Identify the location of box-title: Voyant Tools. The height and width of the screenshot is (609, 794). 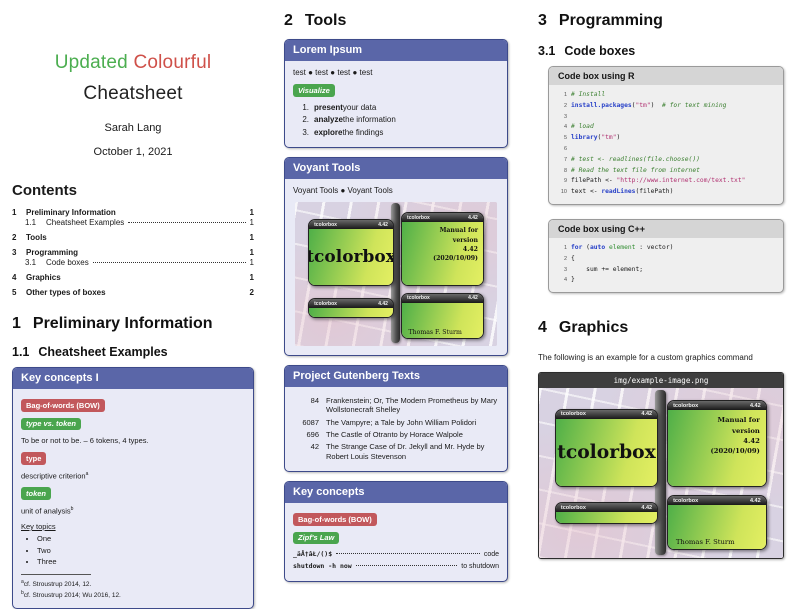
(396, 168).